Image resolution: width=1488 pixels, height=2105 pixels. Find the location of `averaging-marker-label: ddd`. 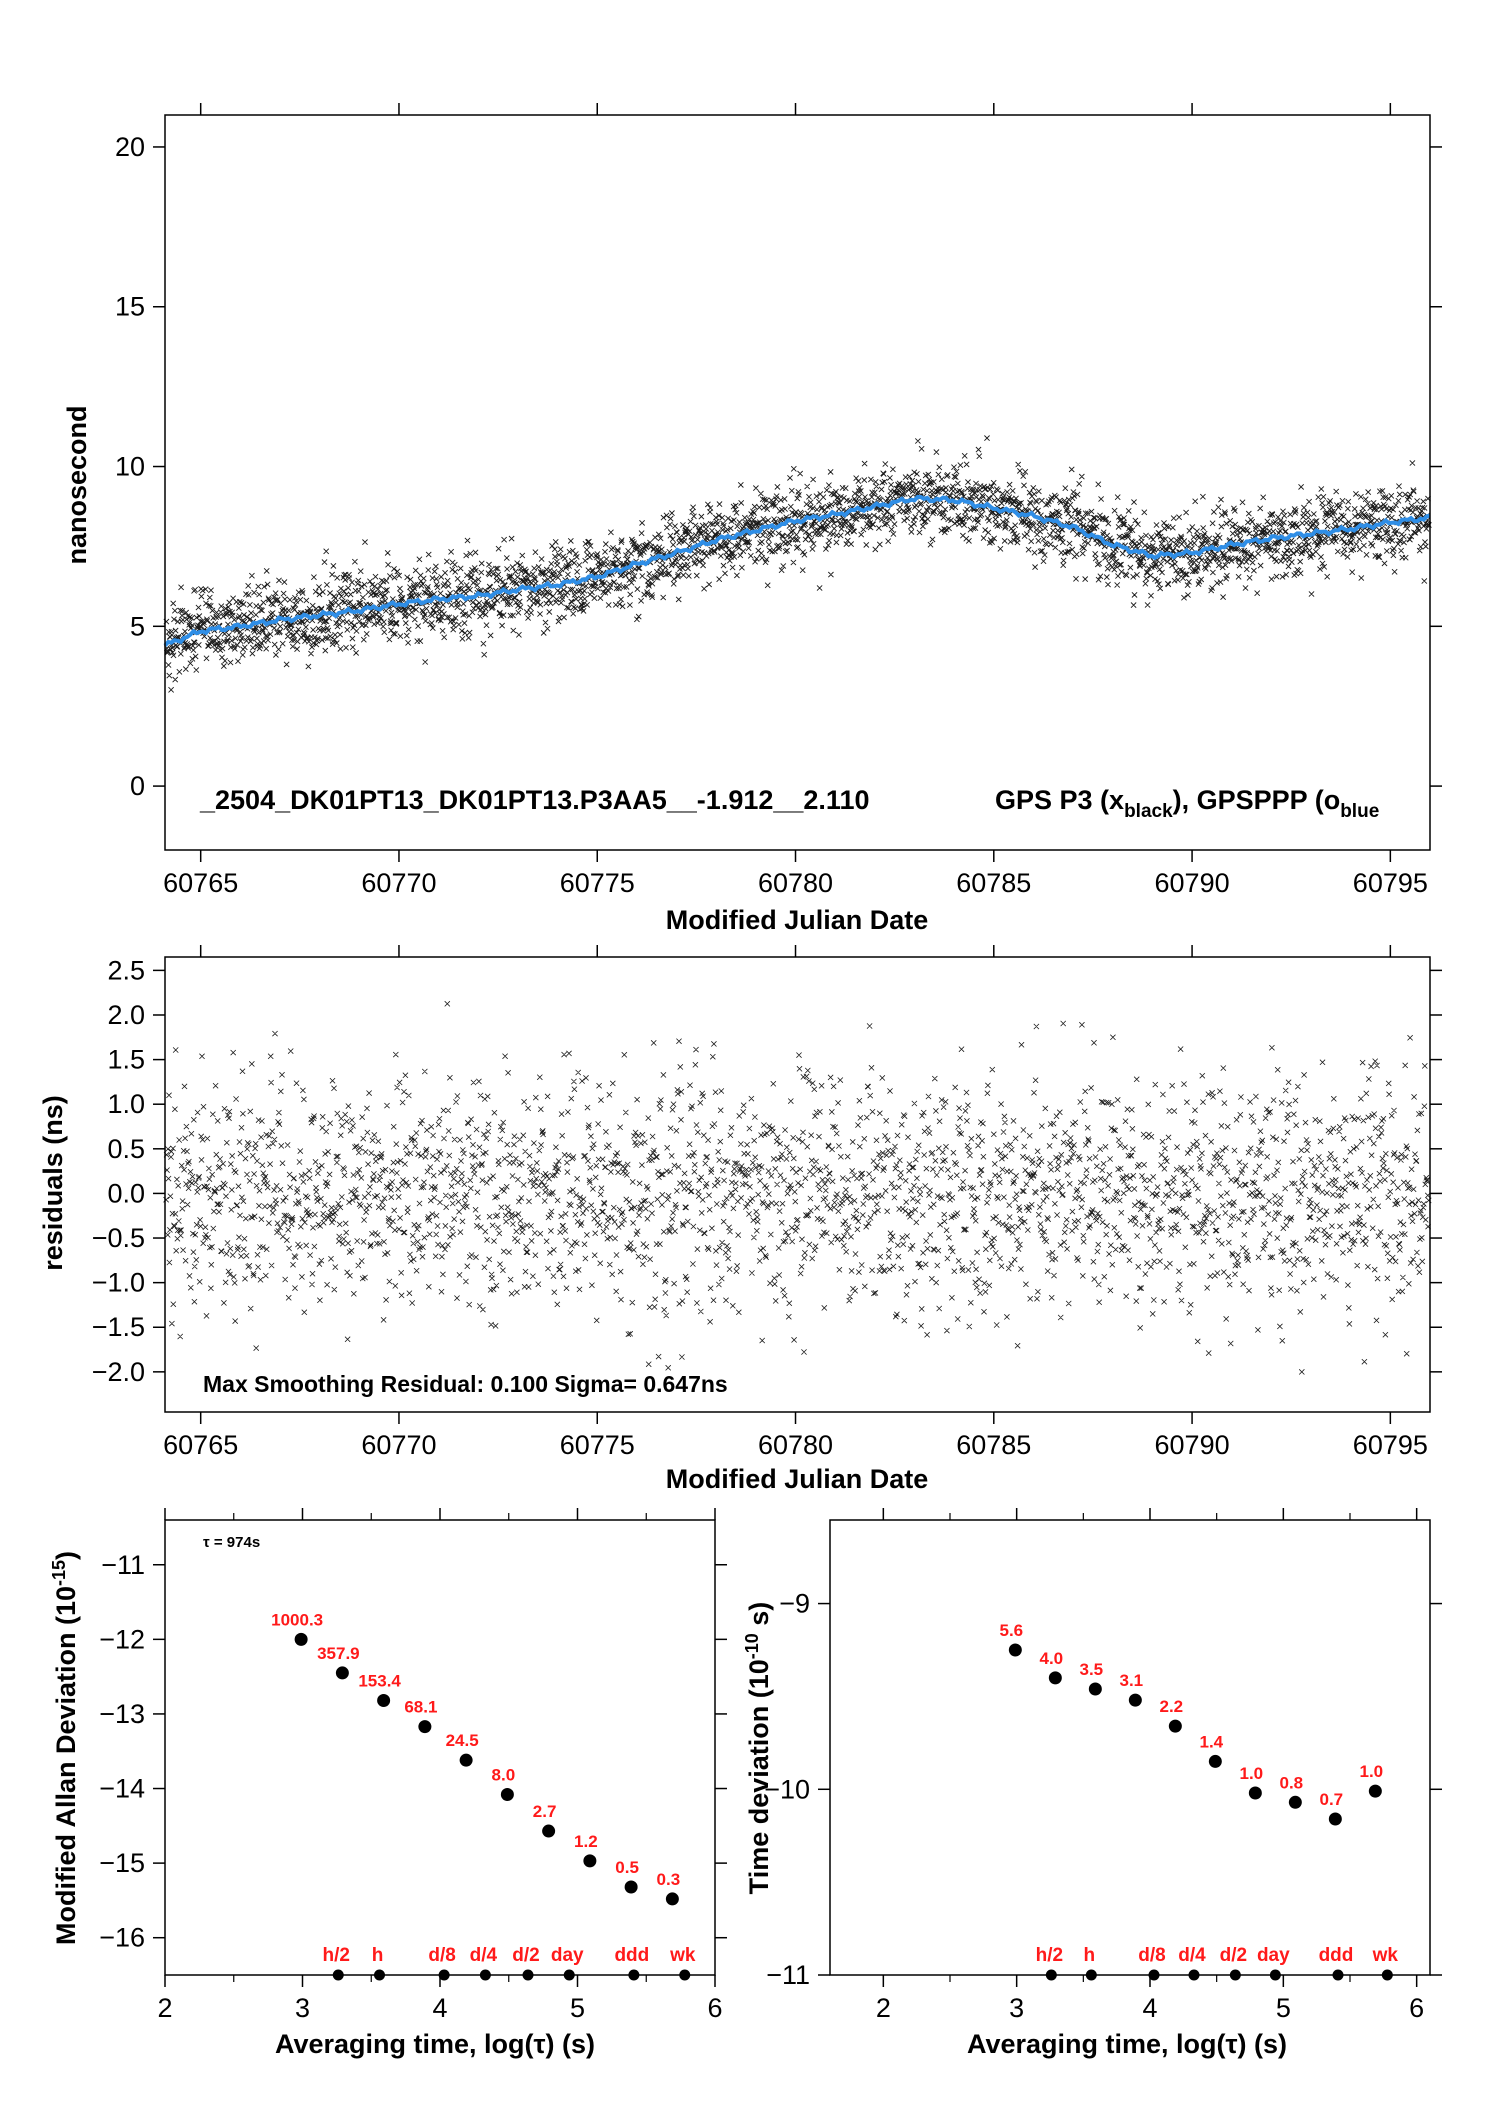

averaging-marker-label: ddd is located at coordinates (1336, 1955).